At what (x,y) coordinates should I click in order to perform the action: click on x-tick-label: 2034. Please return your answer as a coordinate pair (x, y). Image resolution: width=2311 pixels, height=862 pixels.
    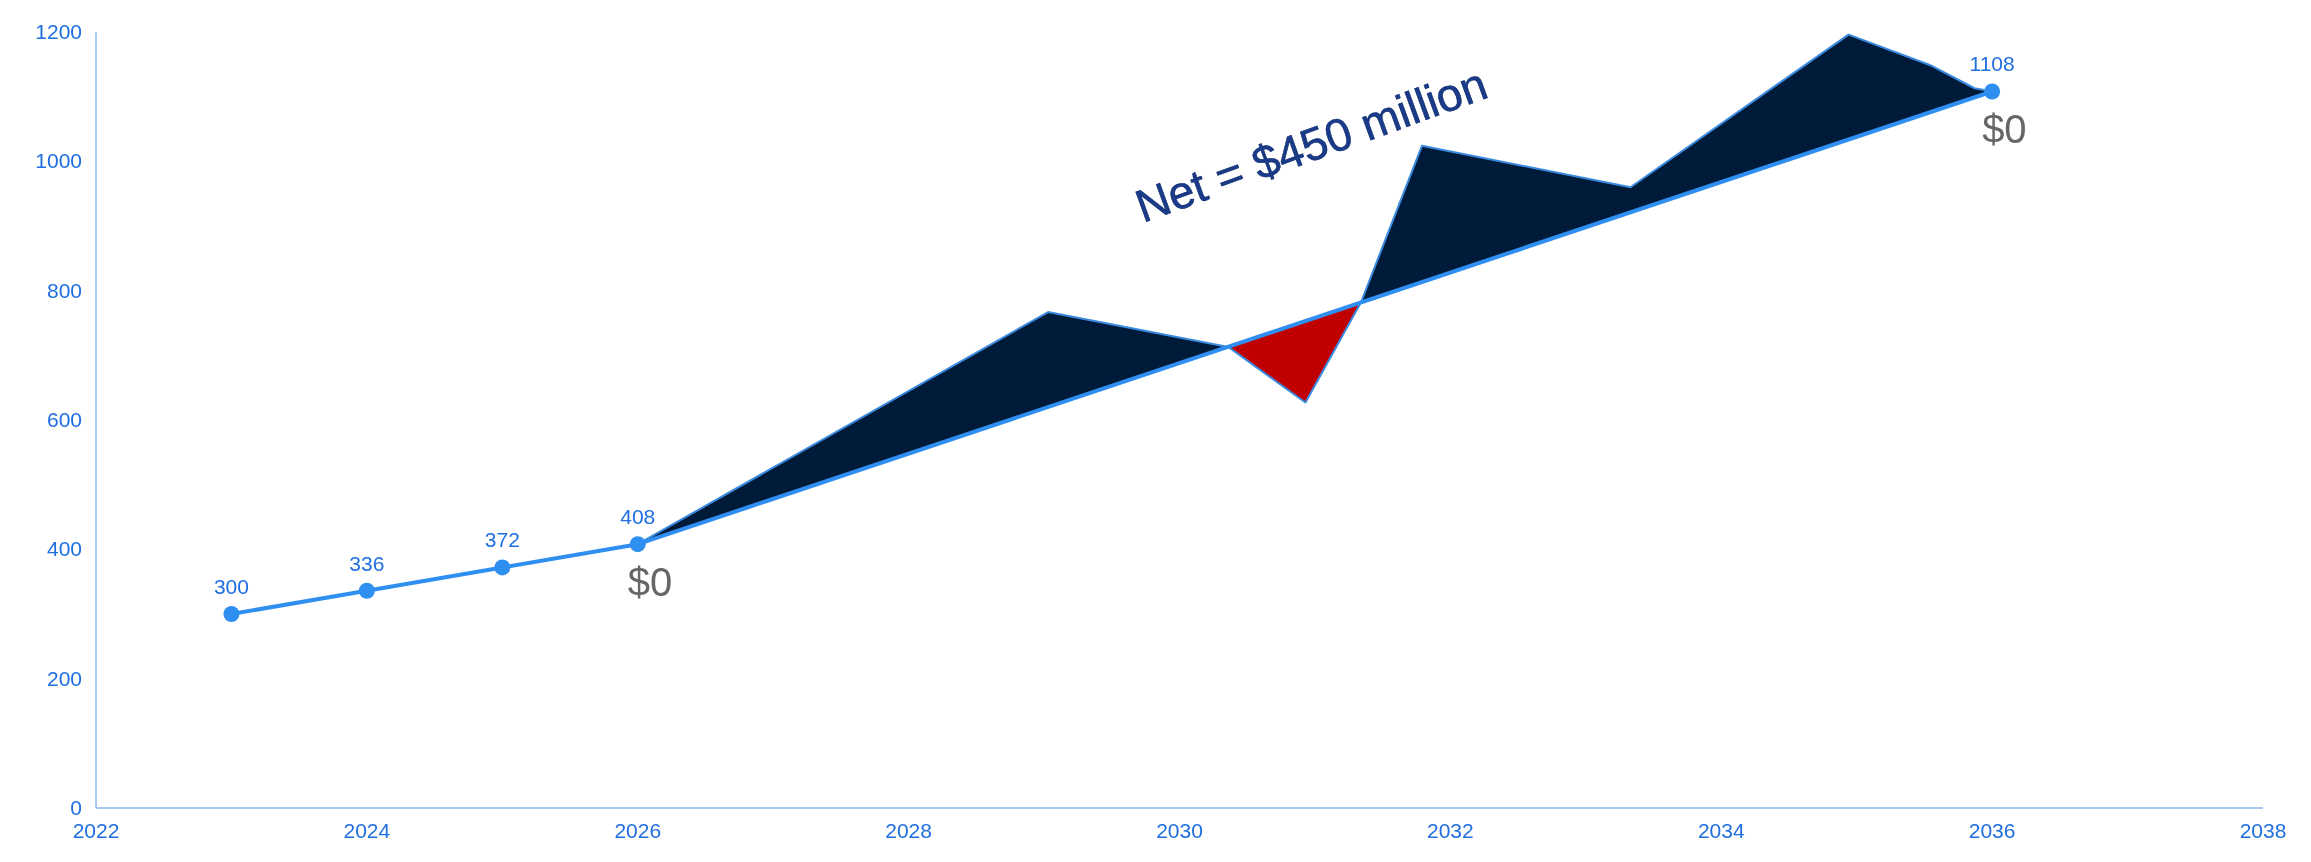
    Looking at the image, I should click on (1721, 830).